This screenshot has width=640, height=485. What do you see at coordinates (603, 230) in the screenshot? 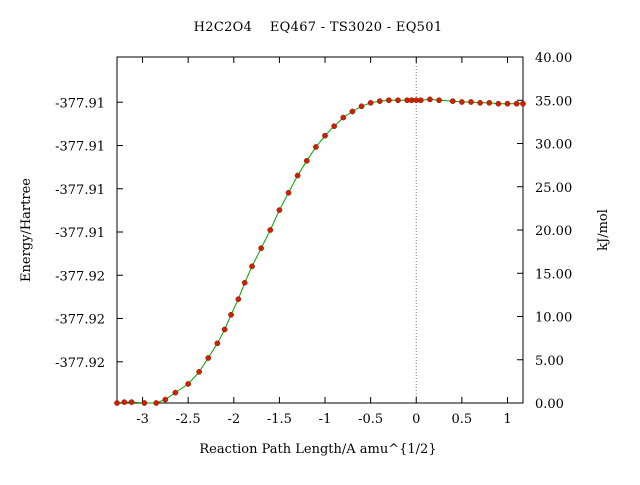
I see `y-axis-right-title: kJ/mol` at bounding box center [603, 230].